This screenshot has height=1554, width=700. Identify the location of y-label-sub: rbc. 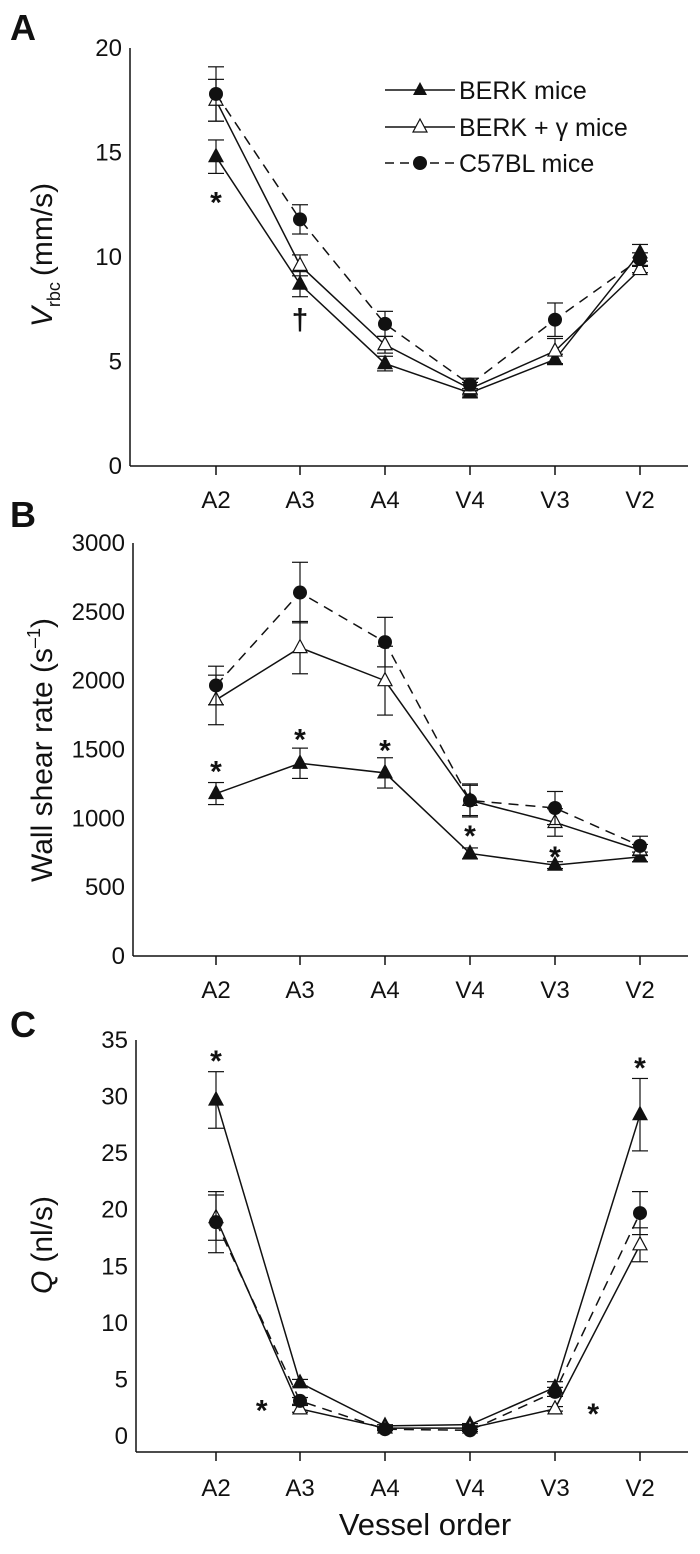
(54, 294).